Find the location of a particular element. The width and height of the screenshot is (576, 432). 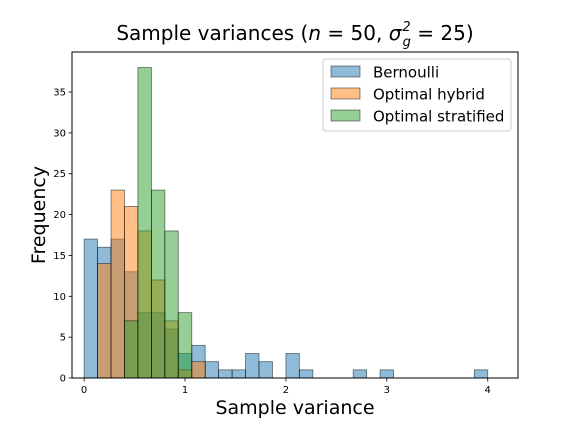

legend-label-optimal-stratified: Optimal stratified is located at coordinates (438, 117).